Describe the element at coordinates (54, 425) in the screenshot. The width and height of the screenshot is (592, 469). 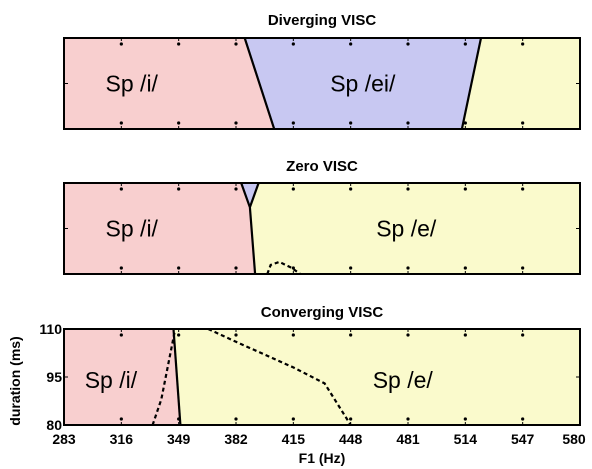
I see `y-tick-label: 80` at that location.